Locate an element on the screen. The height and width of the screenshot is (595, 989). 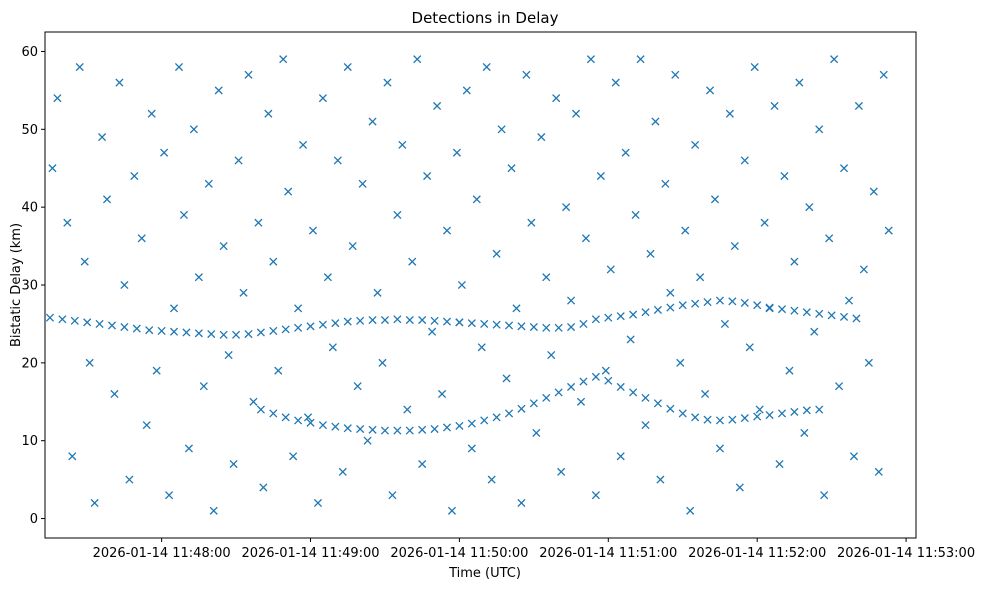
x-axis-label: Time (UTC) is located at coordinates (484, 573).